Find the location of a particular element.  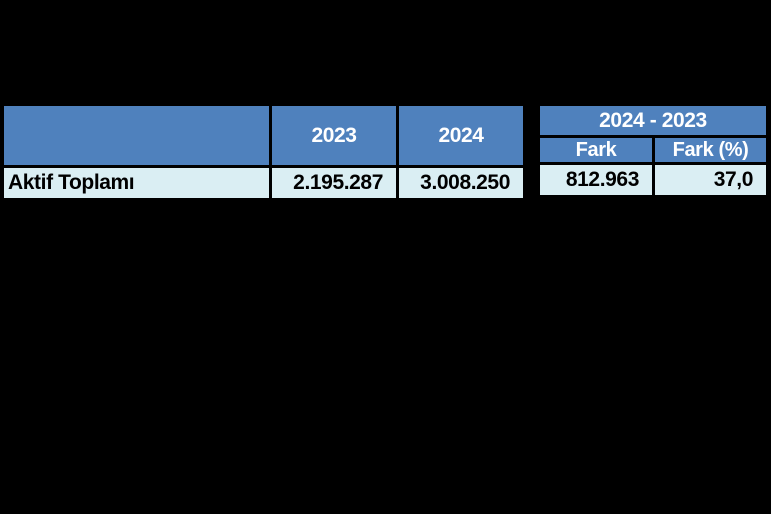

header-cell-blank is located at coordinates (136, 135).